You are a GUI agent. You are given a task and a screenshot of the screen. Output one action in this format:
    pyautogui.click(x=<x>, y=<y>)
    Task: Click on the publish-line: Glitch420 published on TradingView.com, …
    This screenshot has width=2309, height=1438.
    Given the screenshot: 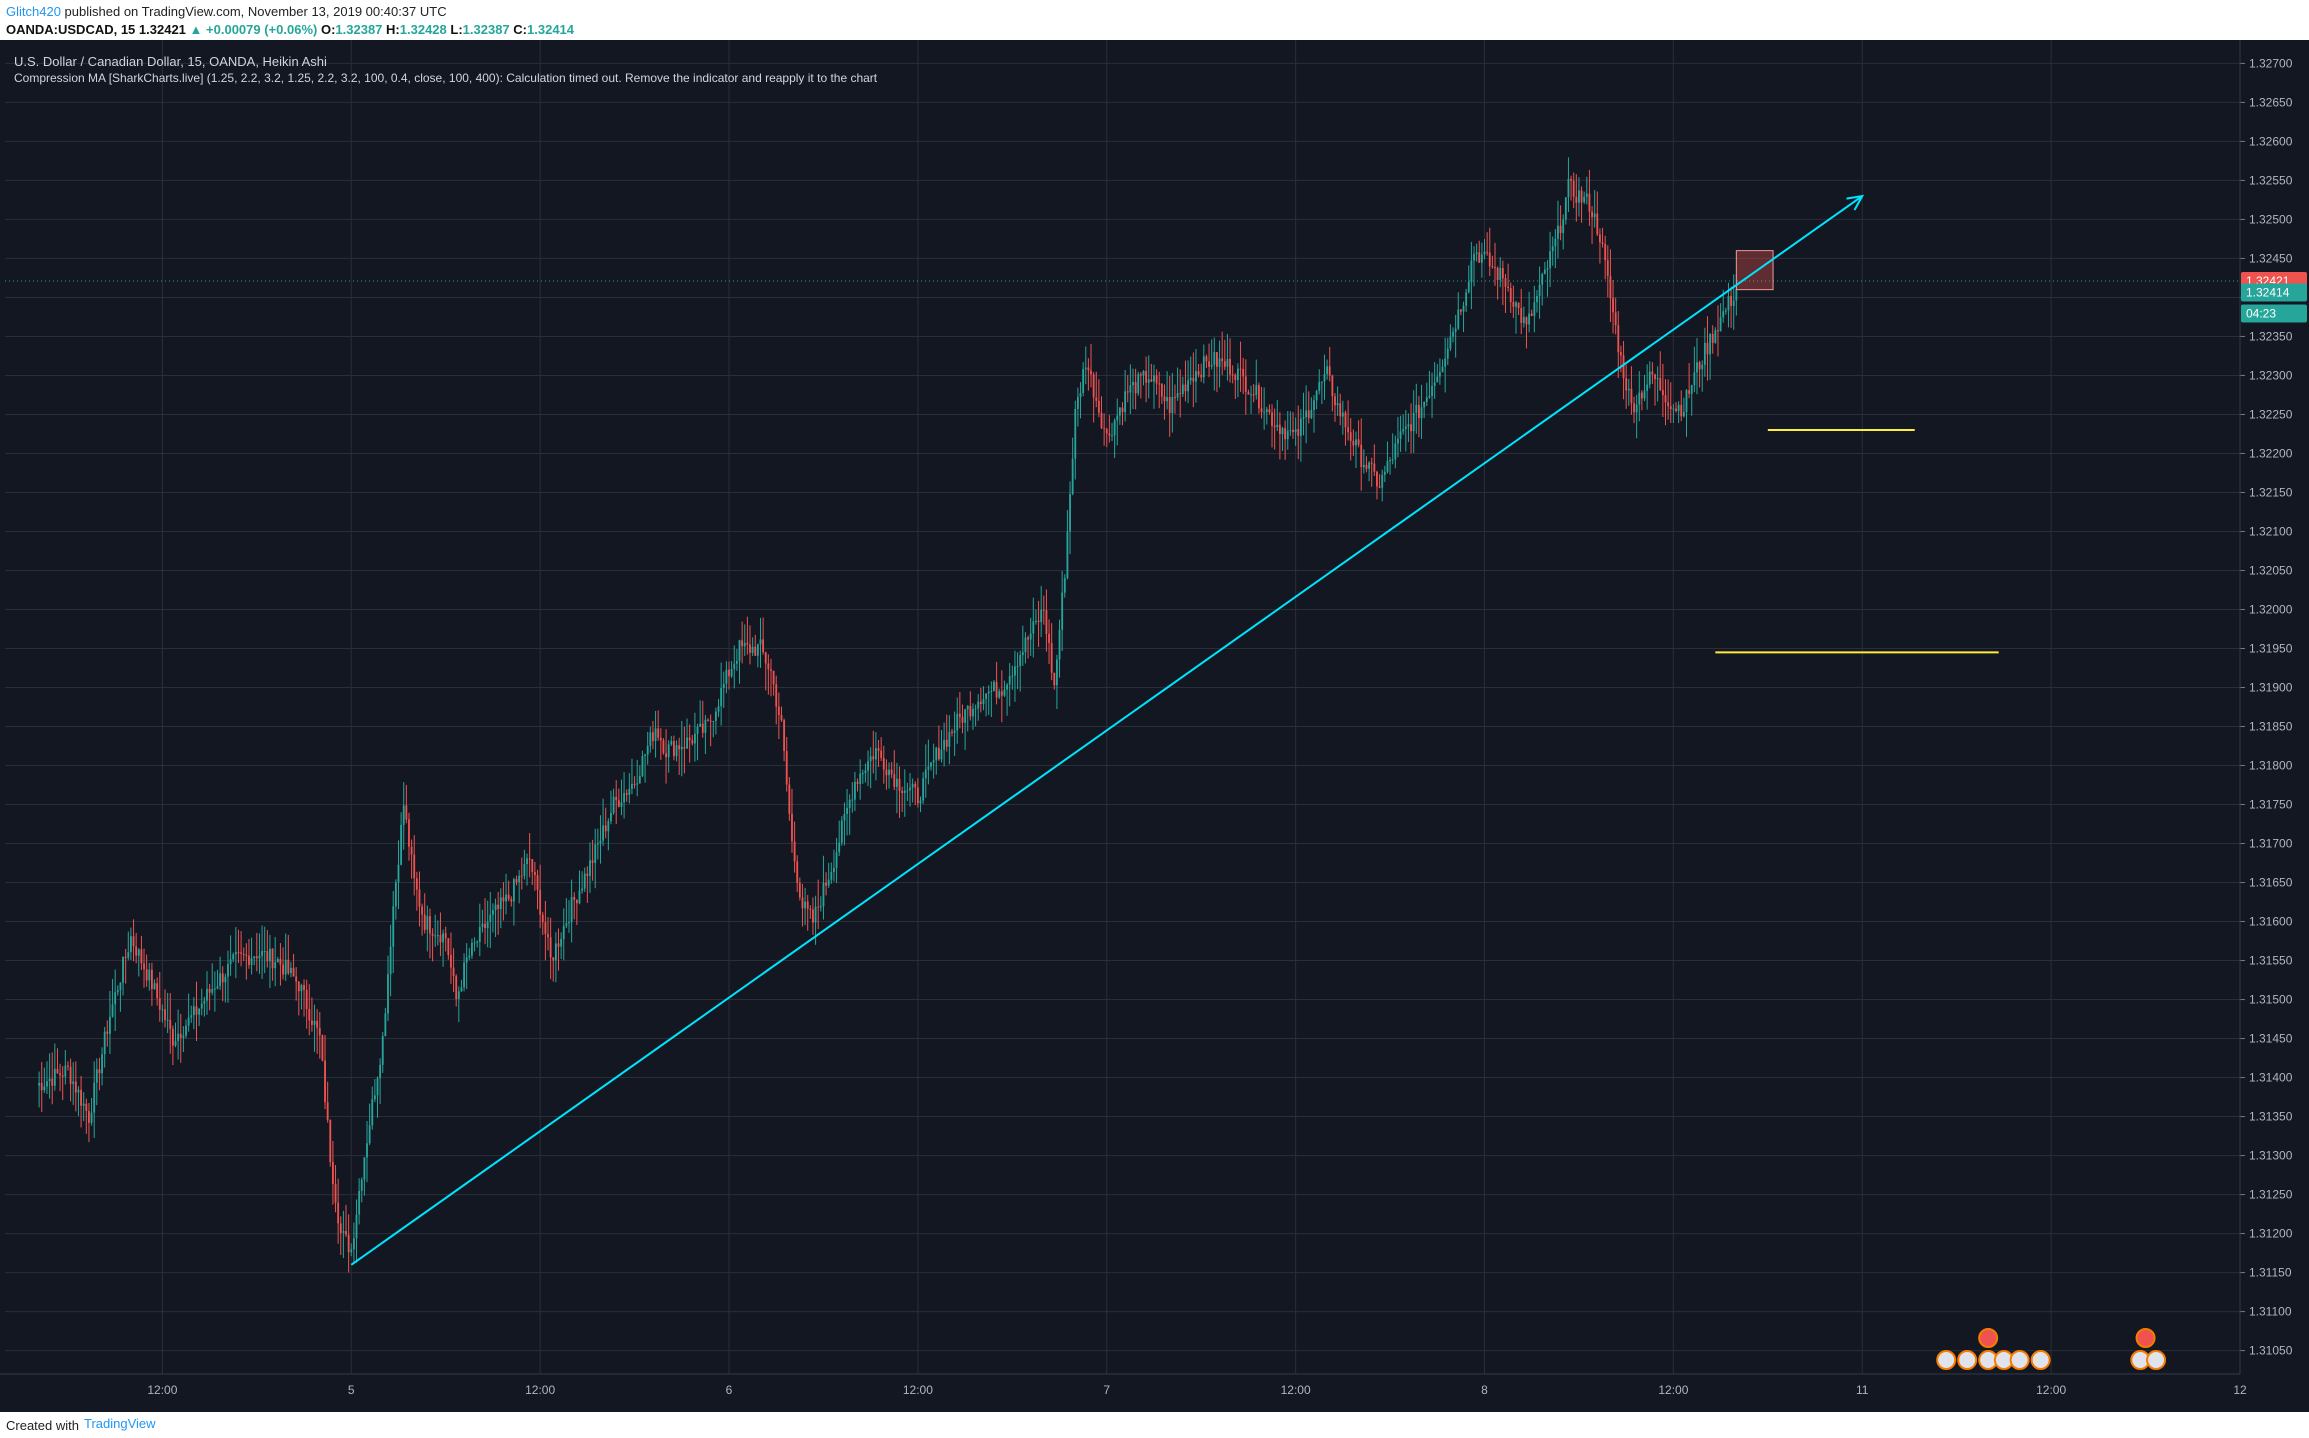 What is the action you would take?
    pyautogui.click(x=226, y=11)
    